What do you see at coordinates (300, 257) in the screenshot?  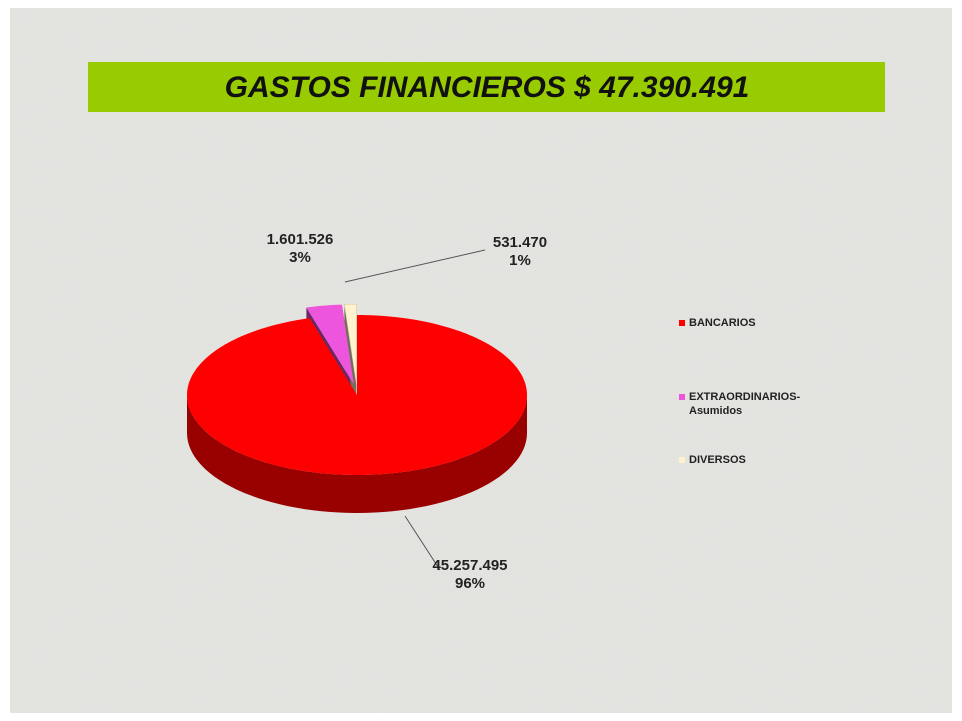 I see `percent-label: 3%` at bounding box center [300, 257].